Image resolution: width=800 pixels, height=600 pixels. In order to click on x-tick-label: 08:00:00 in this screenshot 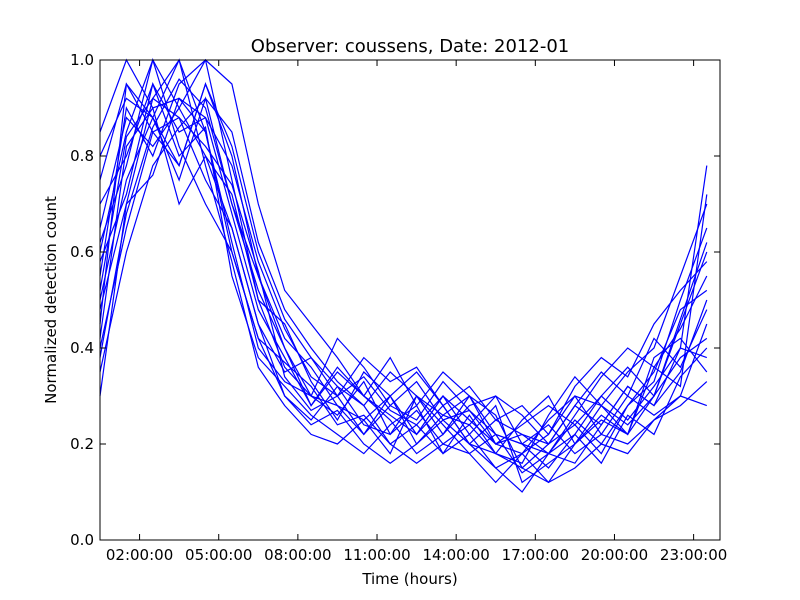, I will do `click(297, 555)`.